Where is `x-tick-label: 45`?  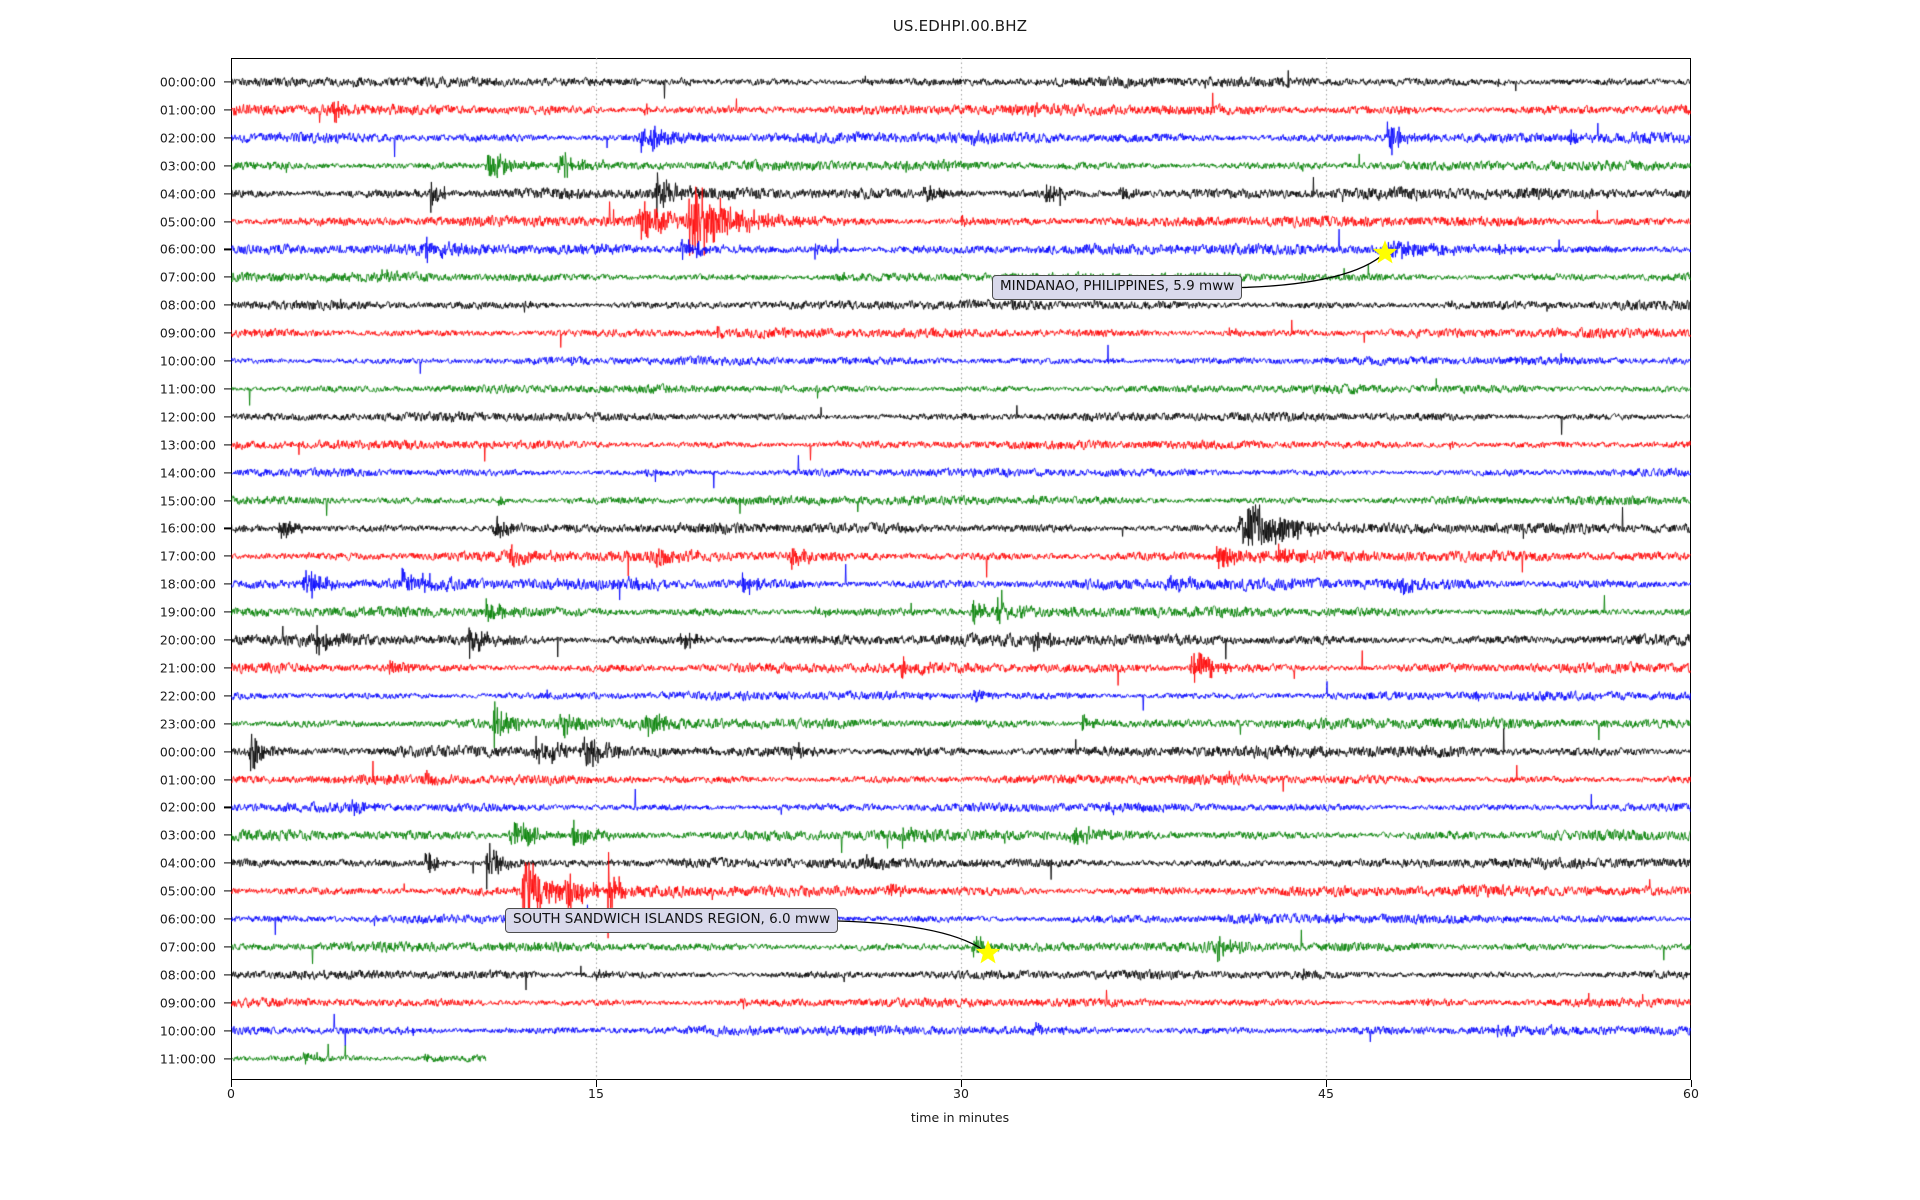
x-tick-label: 45 is located at coordinates (1326, 1093).